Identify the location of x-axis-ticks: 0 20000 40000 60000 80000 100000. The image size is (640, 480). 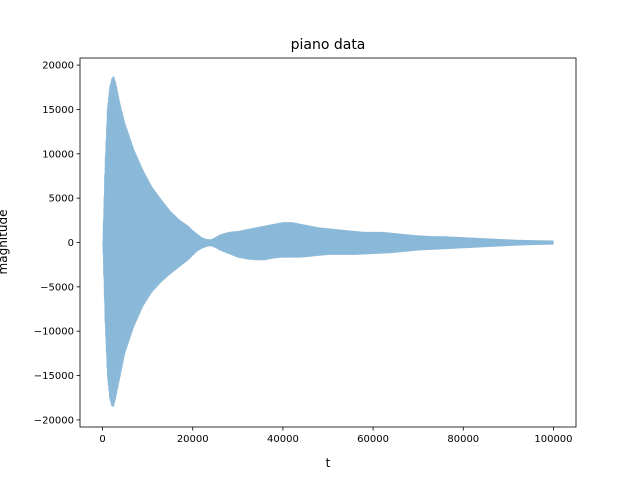
(336, 436).